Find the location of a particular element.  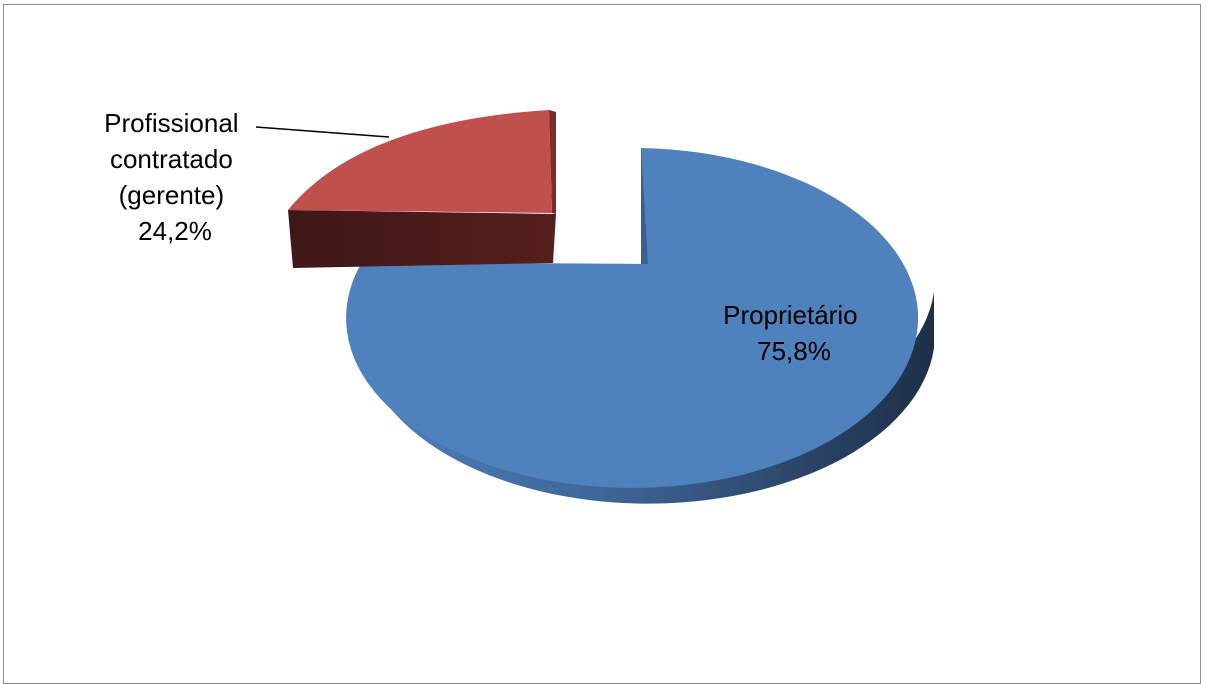

slice-profissional-inner-wall is located at coordinates (552, 162).